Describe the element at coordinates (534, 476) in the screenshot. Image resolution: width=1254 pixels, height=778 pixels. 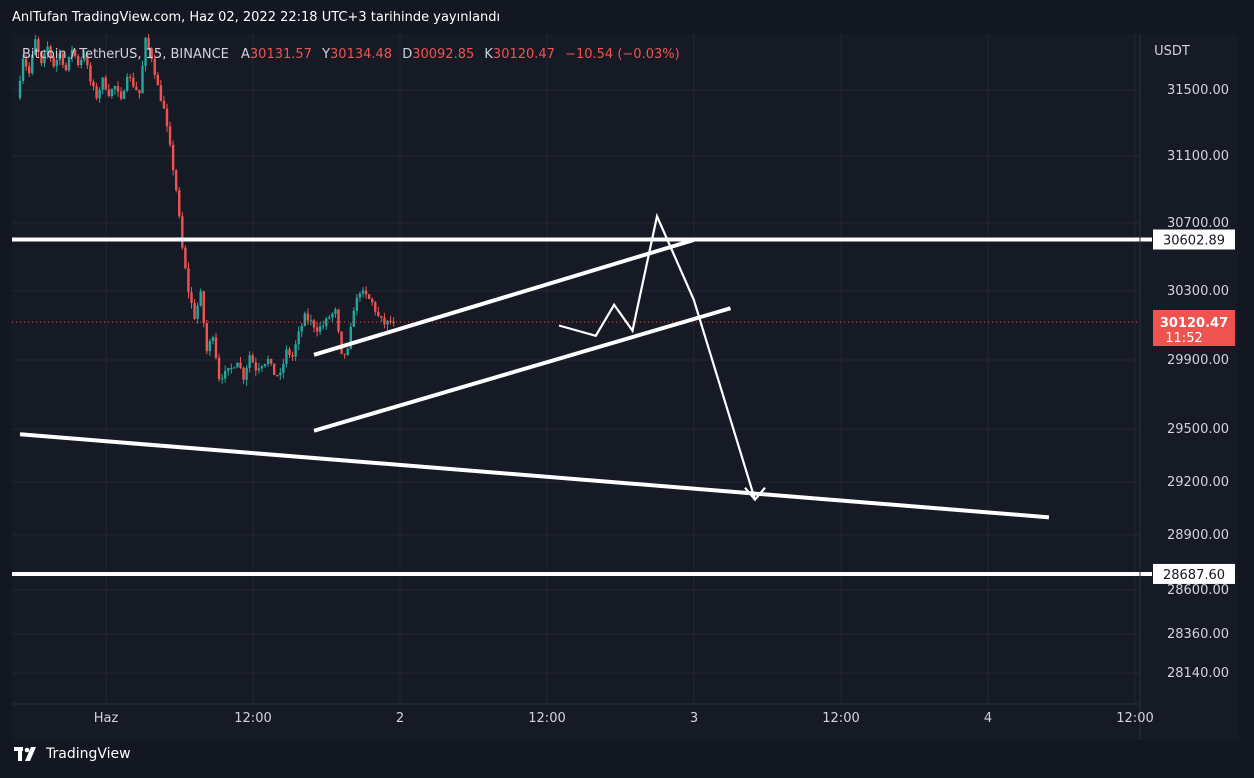
I see `support-trend-line` at that location.